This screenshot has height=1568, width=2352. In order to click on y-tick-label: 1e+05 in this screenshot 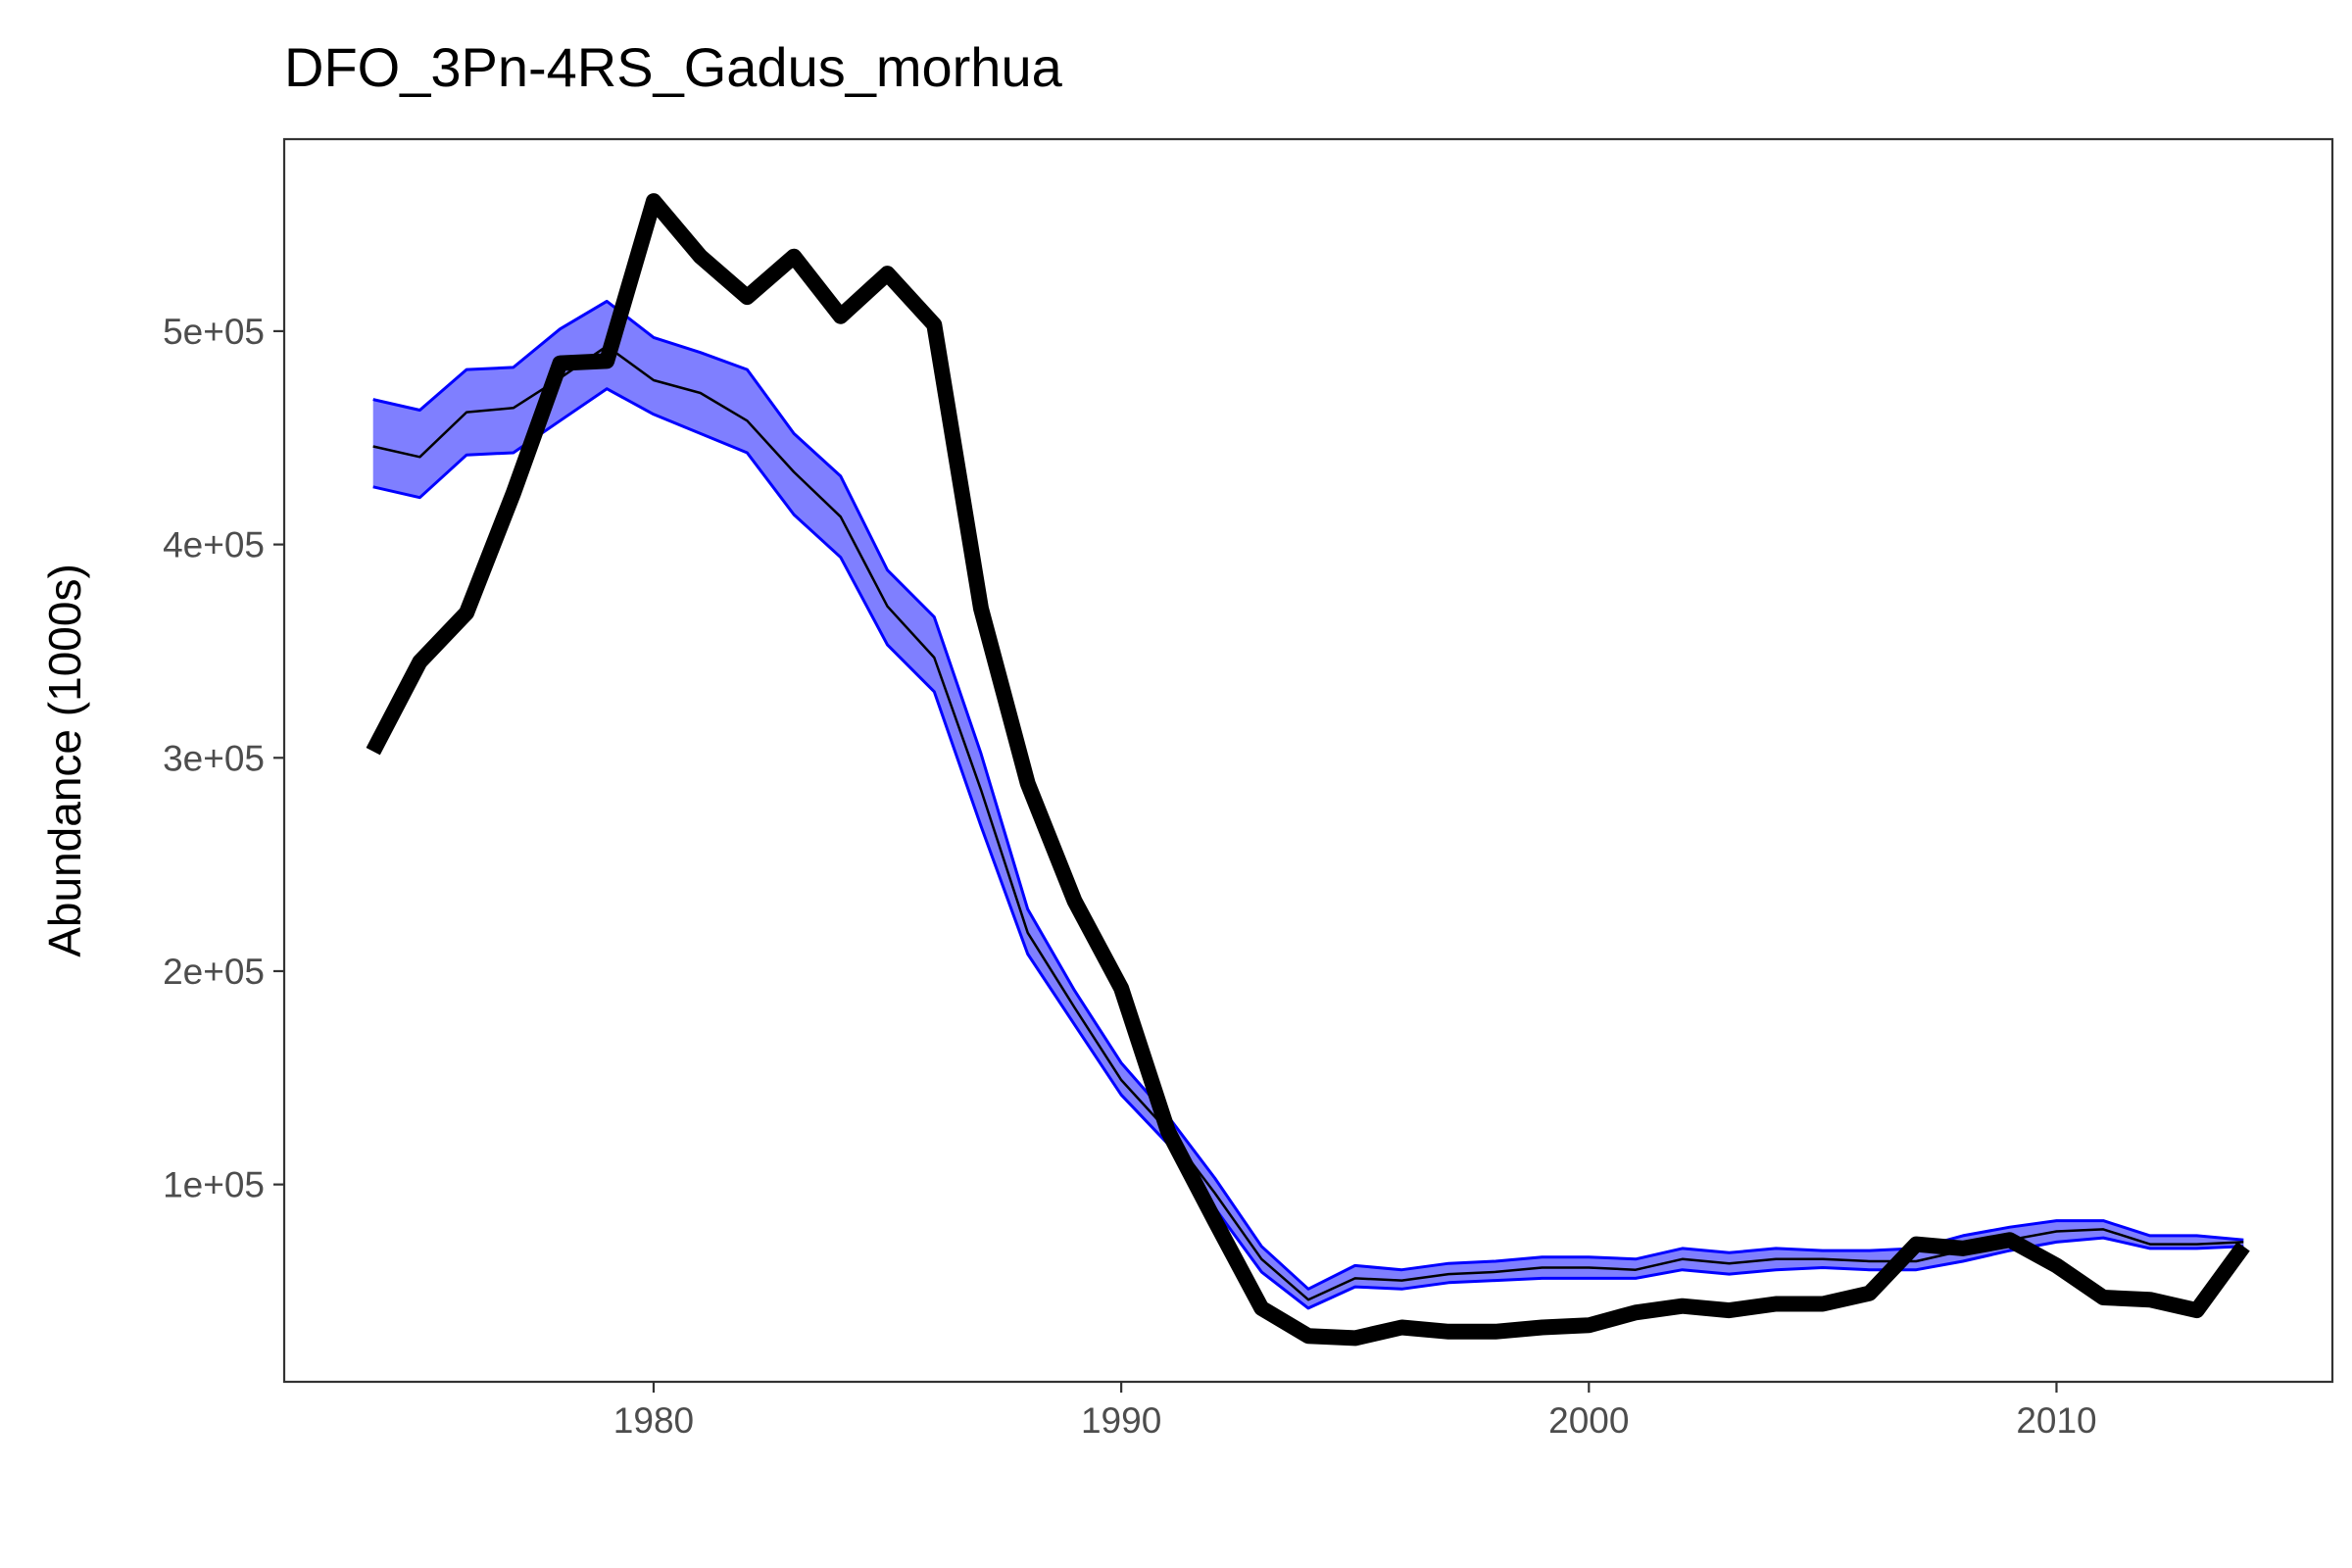, I will do `click(214, 1185)`.